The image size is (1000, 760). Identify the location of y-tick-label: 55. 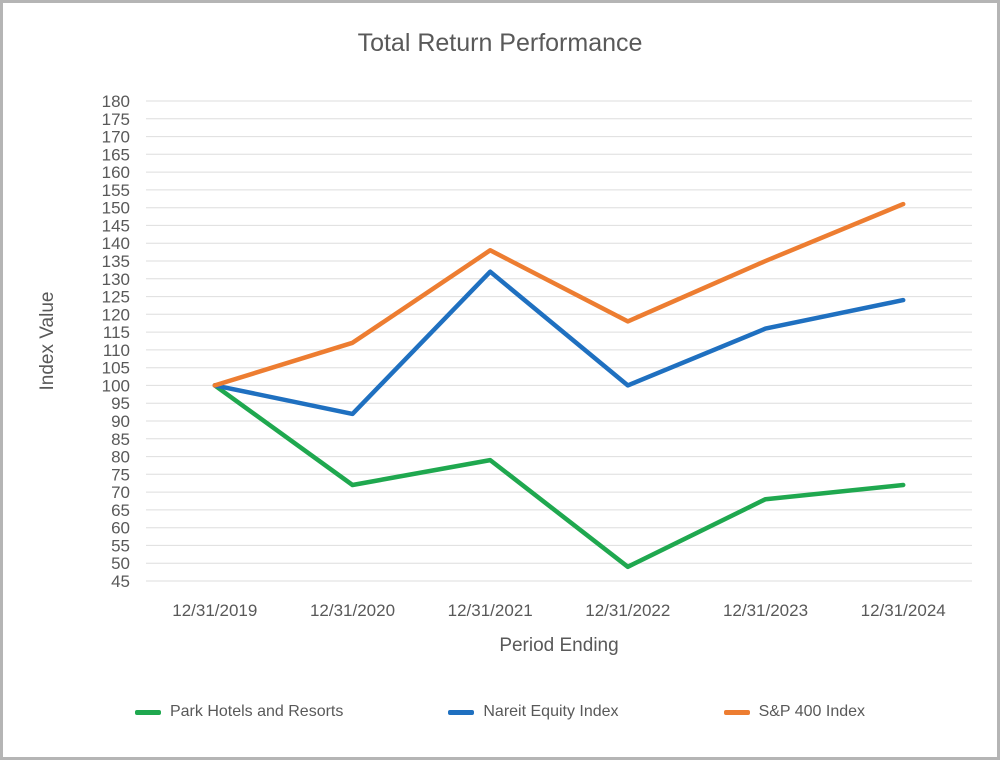
(120, 545).